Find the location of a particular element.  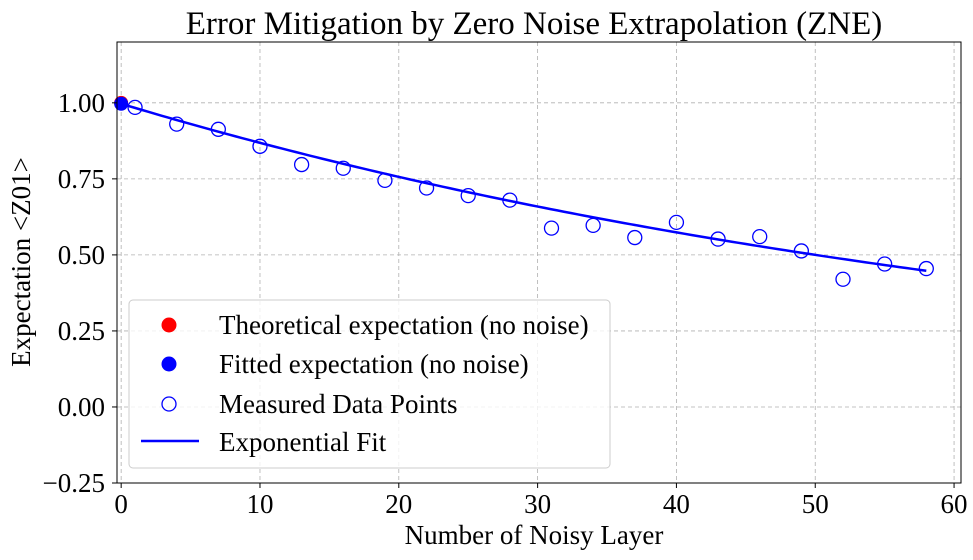

x-tick-label: 50 is located at coordinates (815, 504).